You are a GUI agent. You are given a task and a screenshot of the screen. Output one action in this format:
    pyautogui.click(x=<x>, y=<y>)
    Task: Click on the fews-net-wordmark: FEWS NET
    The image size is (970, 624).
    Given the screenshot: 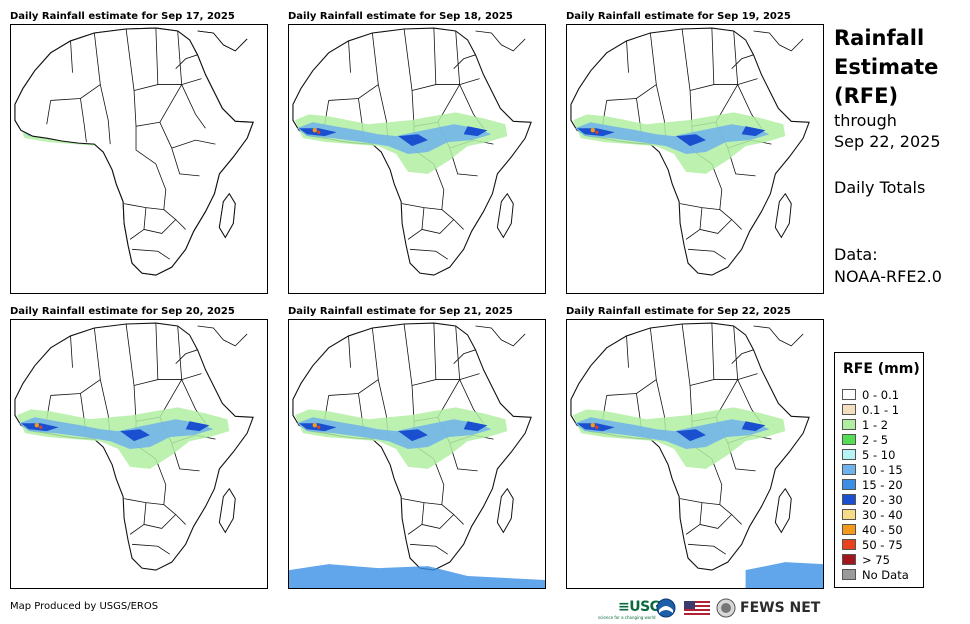 What is the action you would take?
    pyautogui.click(x=780, y=608)
    